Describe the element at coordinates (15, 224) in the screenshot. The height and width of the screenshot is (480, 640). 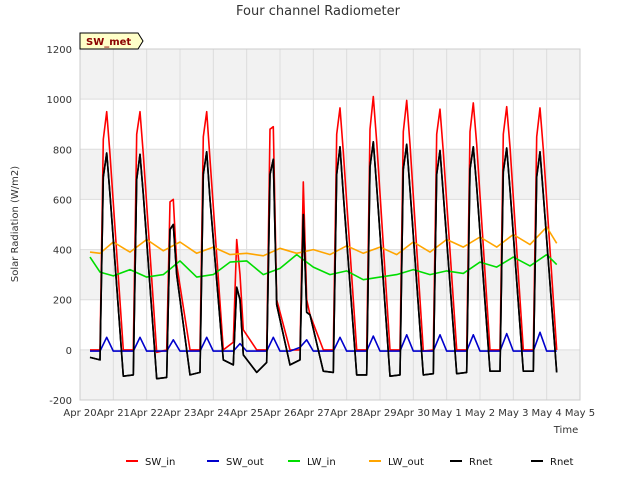
I see `y-axis-title: Solar Radiation (W/m2)` at that location.